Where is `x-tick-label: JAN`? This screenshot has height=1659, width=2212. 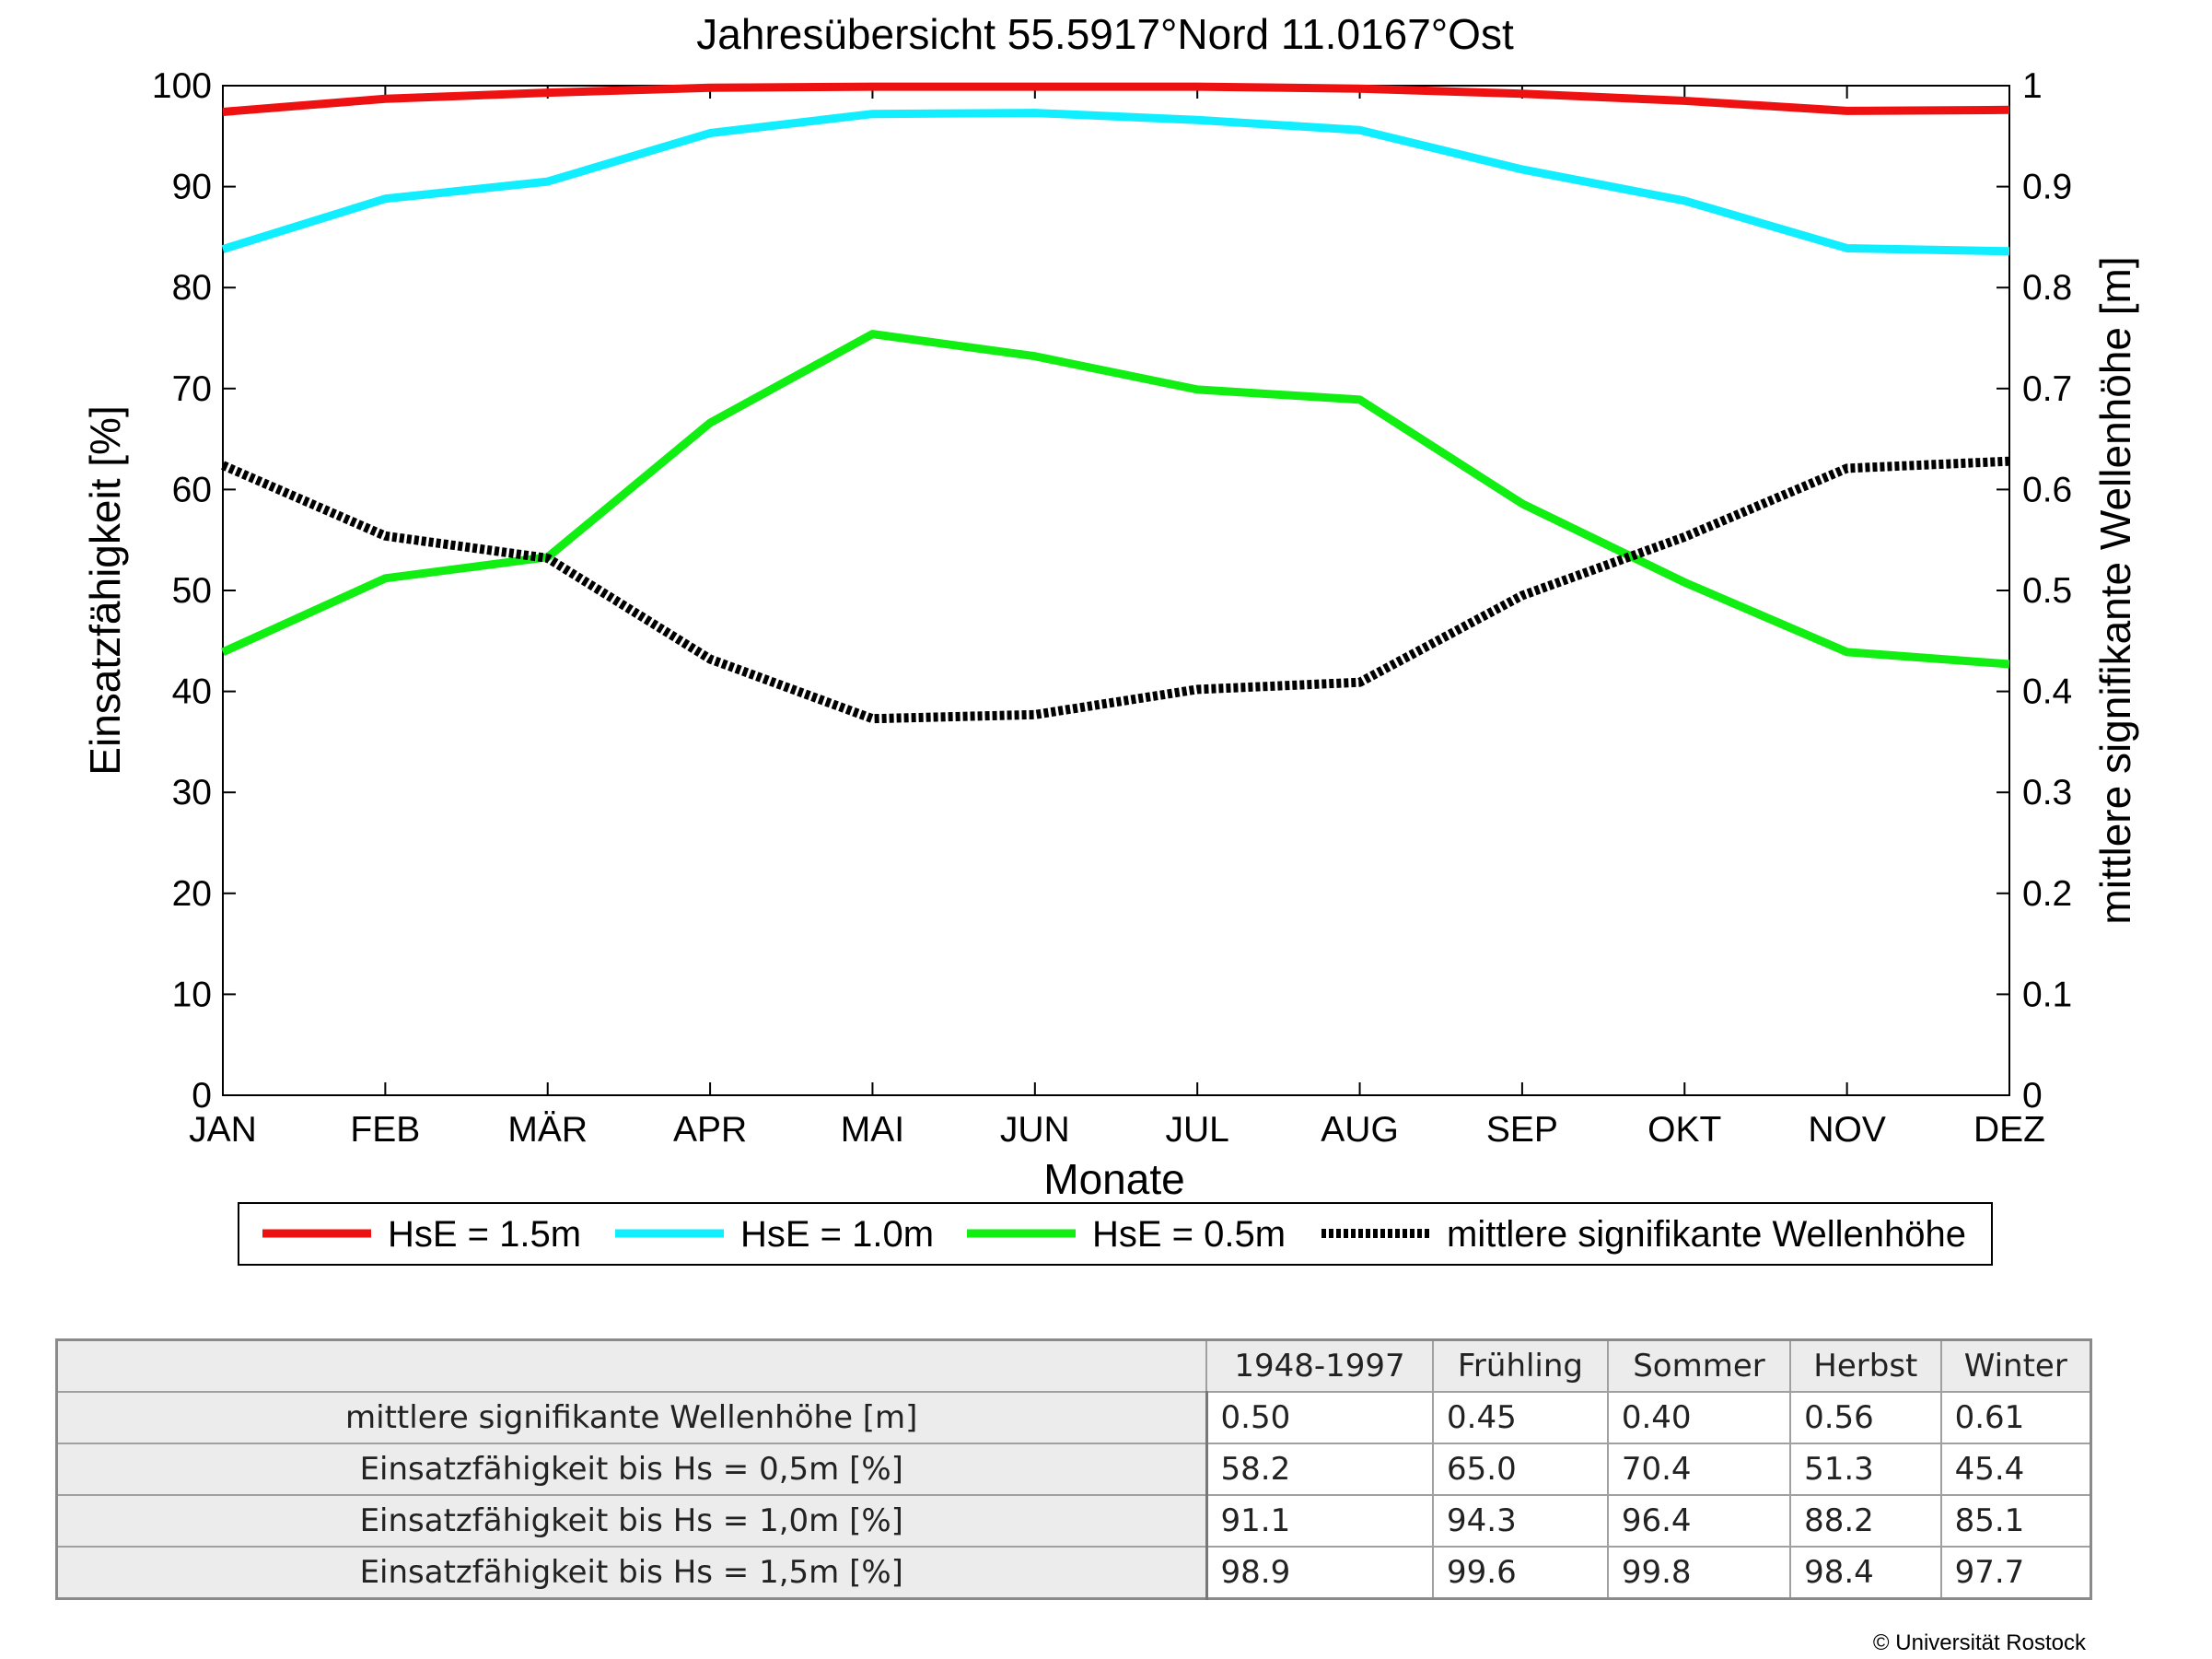
x-tick-label: JAN is located at coordinates (223, 1130).